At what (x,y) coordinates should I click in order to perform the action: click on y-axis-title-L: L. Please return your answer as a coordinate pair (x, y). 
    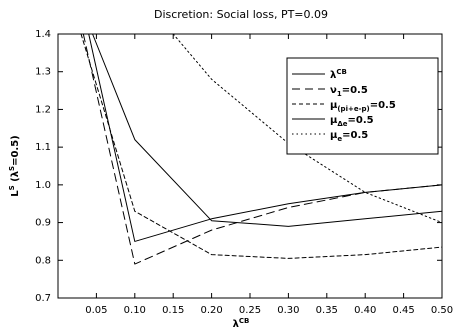
    Looking at the image, I should click on (15, 193).